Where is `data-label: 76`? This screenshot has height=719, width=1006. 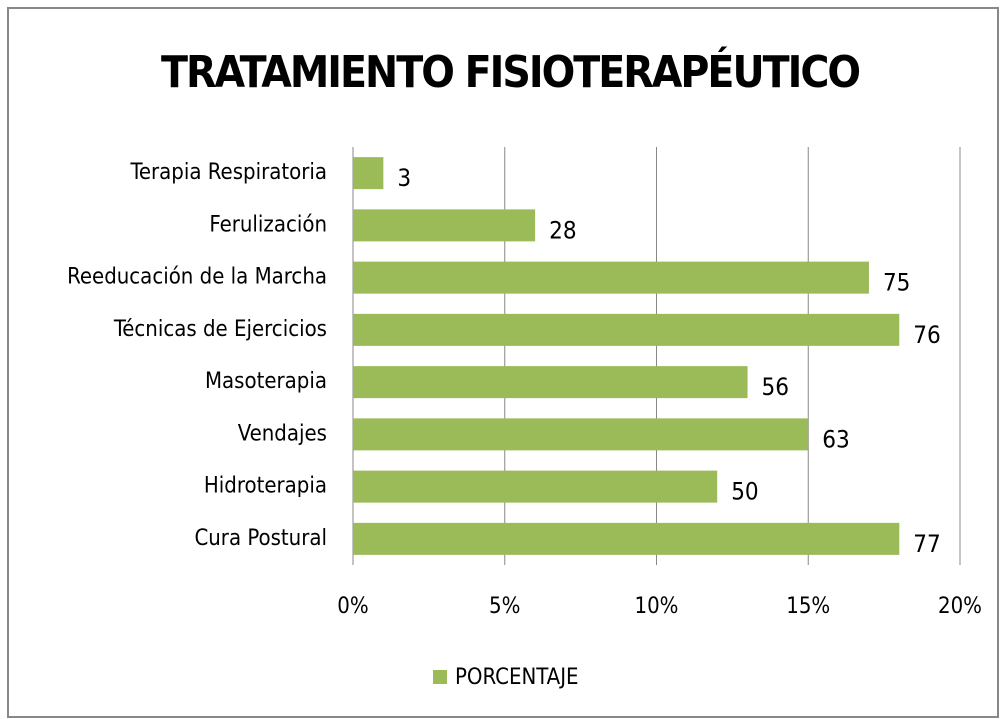 data-label: 76 is located at coordinates (926, 335).